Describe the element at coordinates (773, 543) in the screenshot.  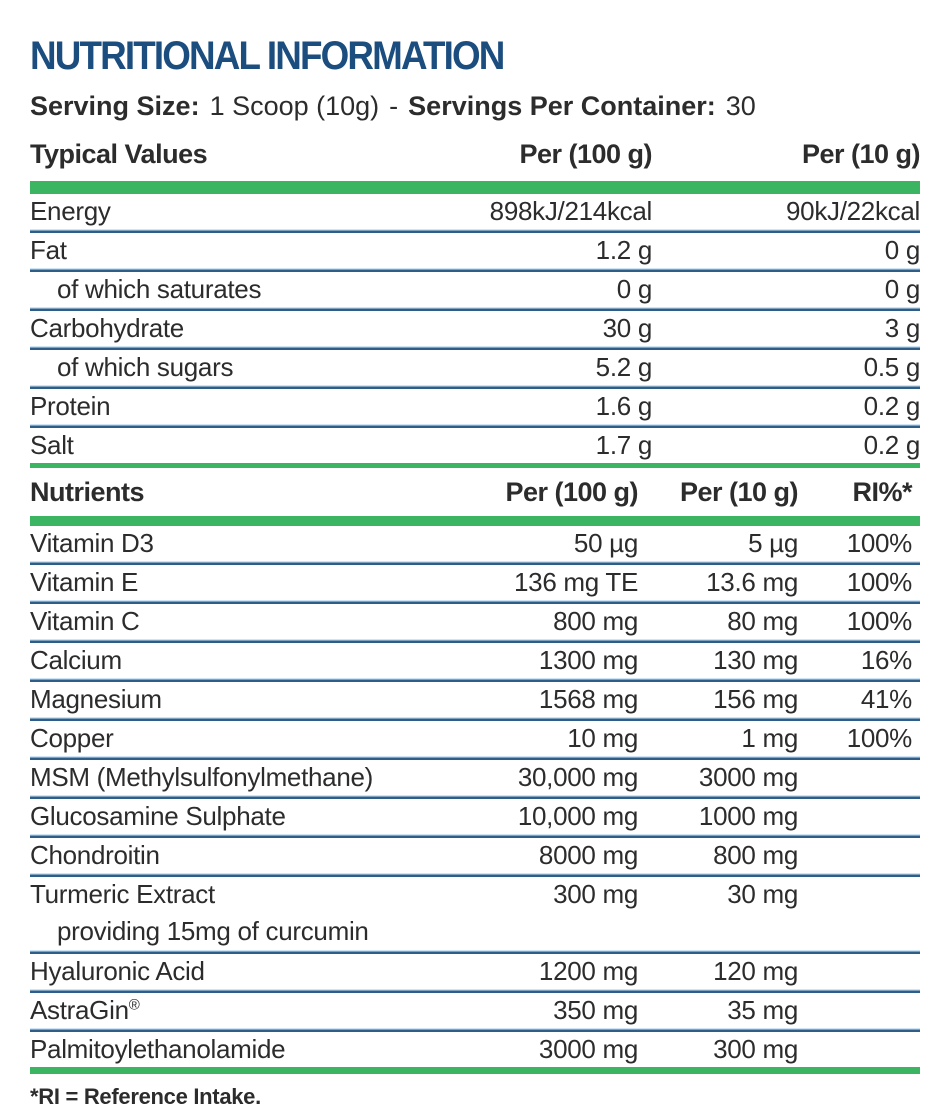
I see `row-per10: 5 µg` at that location.